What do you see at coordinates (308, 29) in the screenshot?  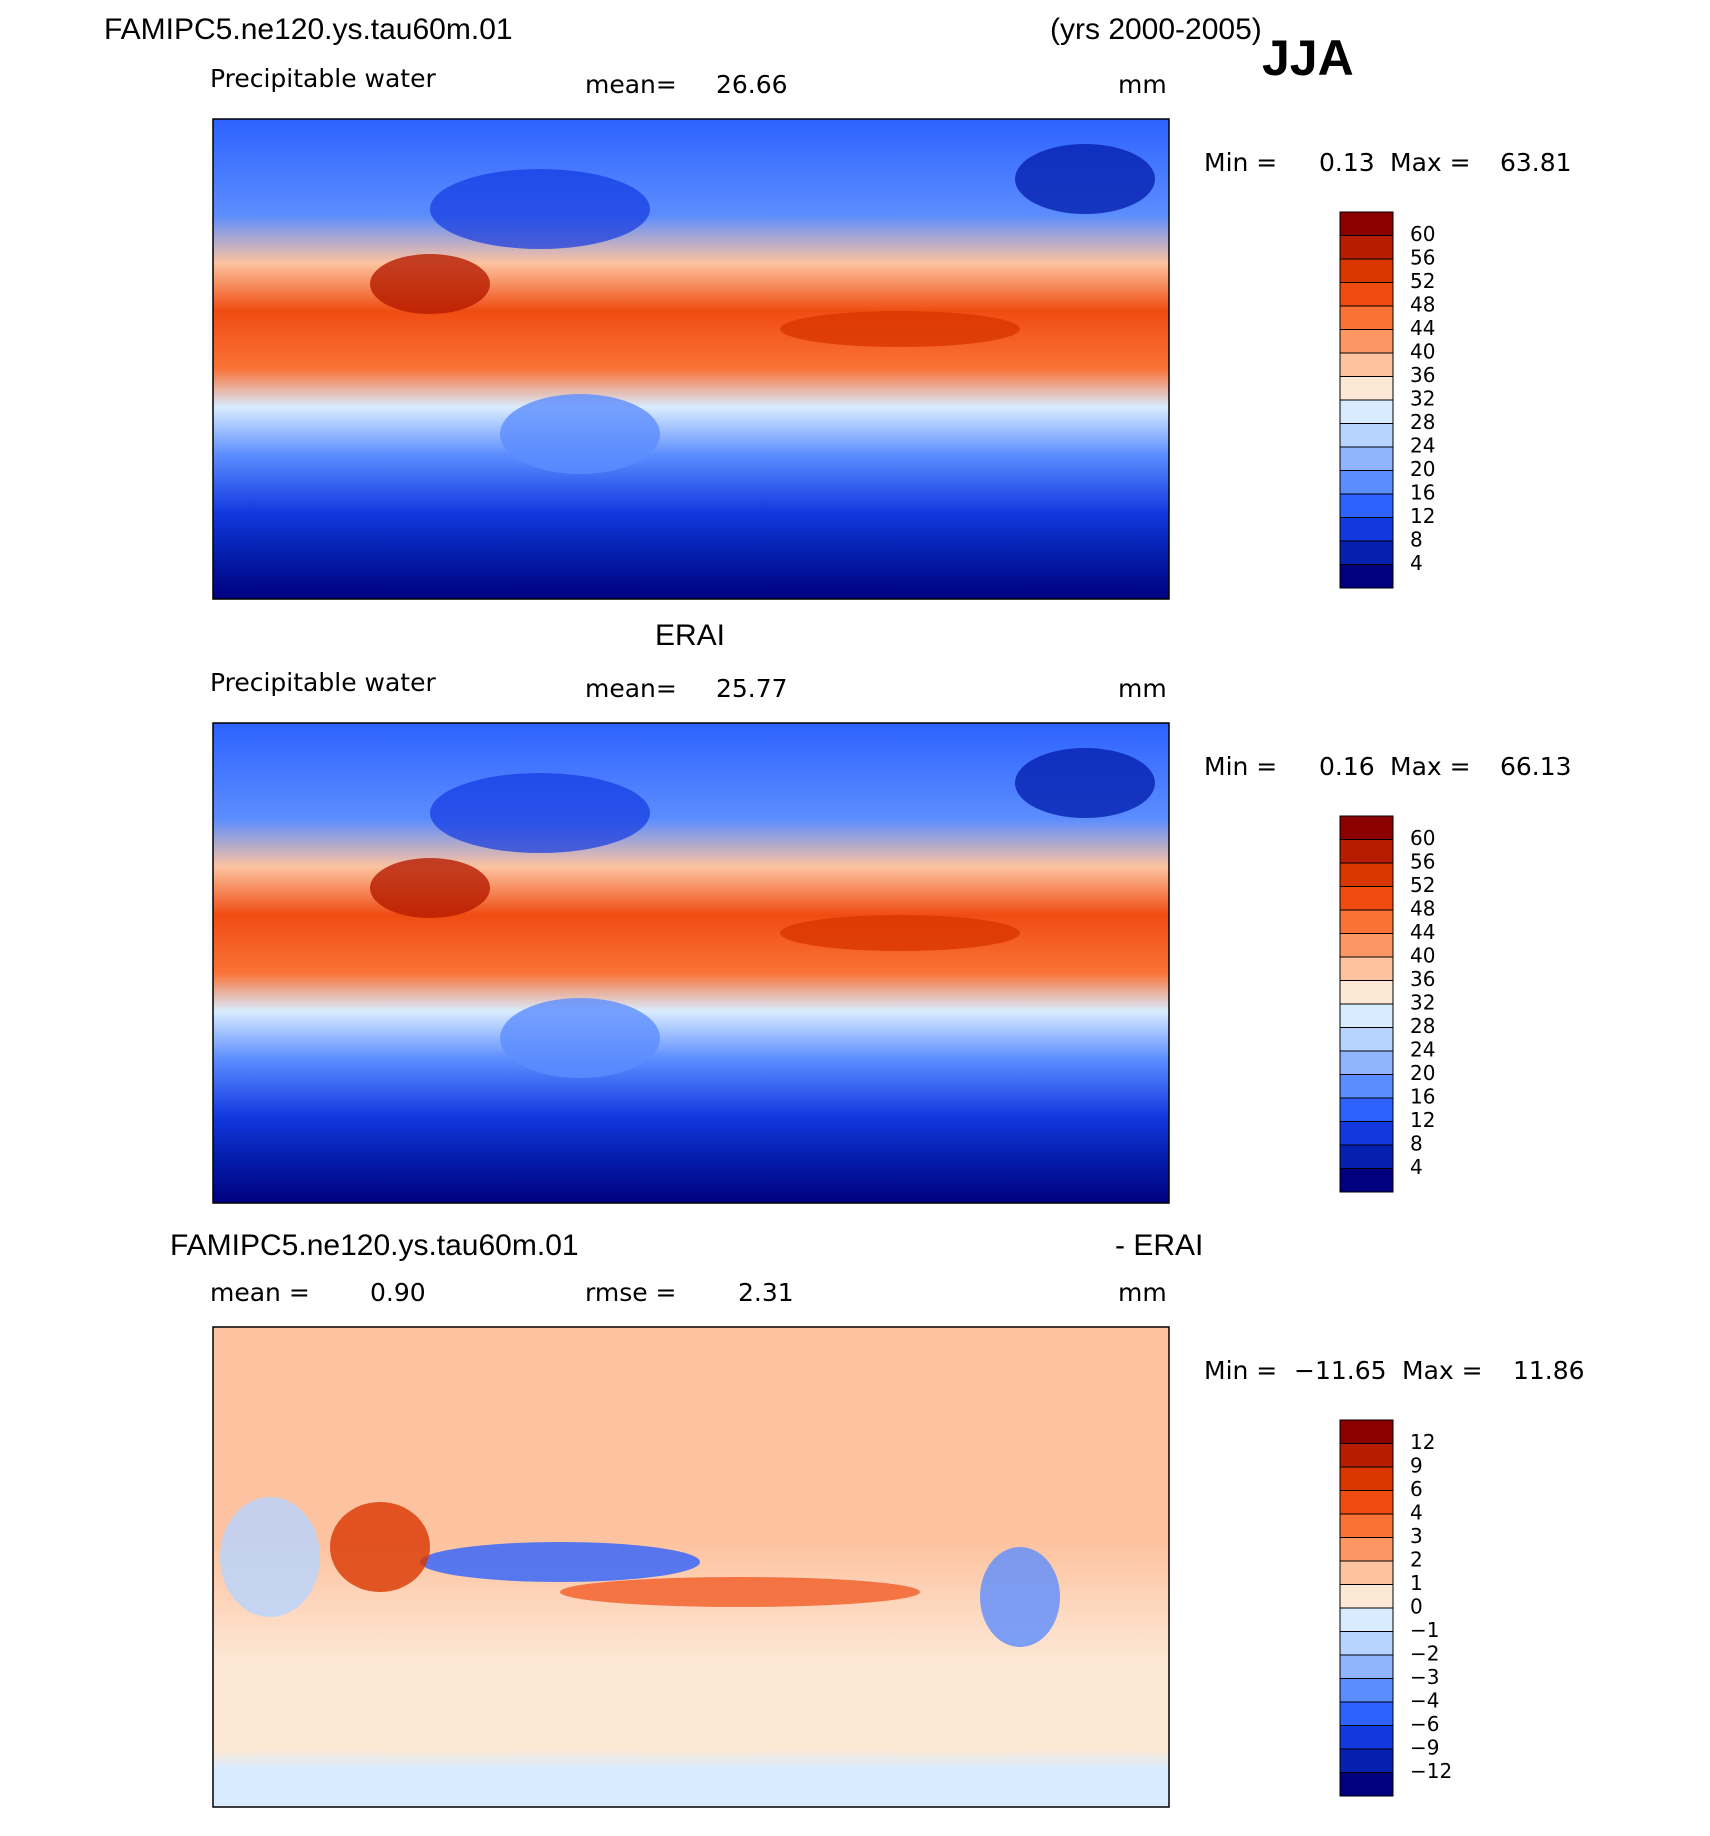 I see `figure-title: FAMIPC5.ne120.ys.tau60m.01` at bounding box center [308, 29].